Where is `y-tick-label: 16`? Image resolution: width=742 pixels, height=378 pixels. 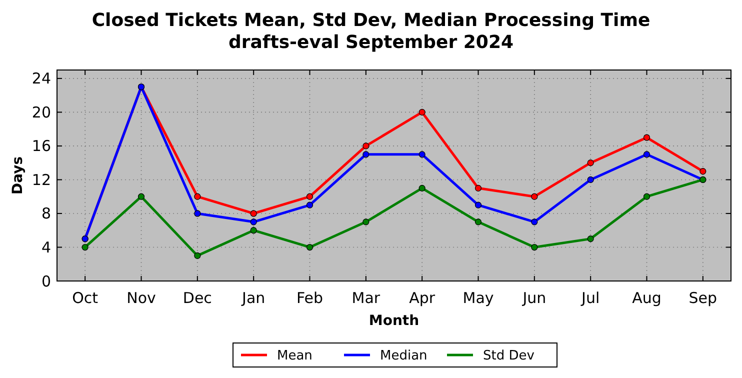
y-tick-label: 16 is located at coordinates (41, 146).